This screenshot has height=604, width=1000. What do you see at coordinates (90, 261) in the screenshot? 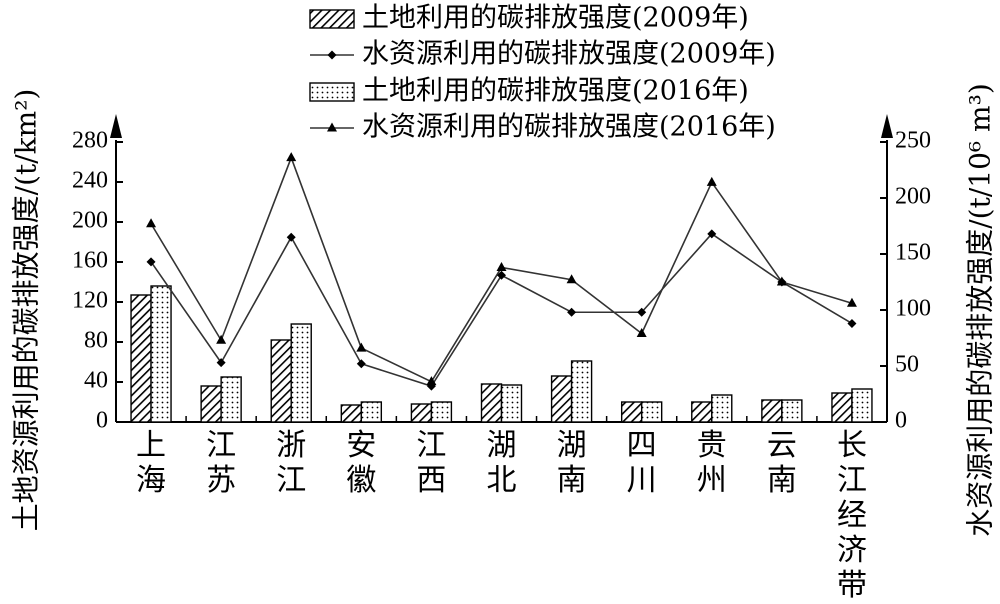
I see `left-tick-label: 160` at bounding box center [90, 261].